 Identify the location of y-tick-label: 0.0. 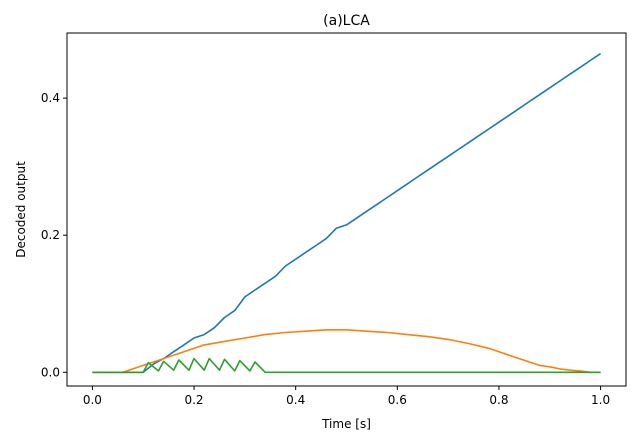
(50, 372).